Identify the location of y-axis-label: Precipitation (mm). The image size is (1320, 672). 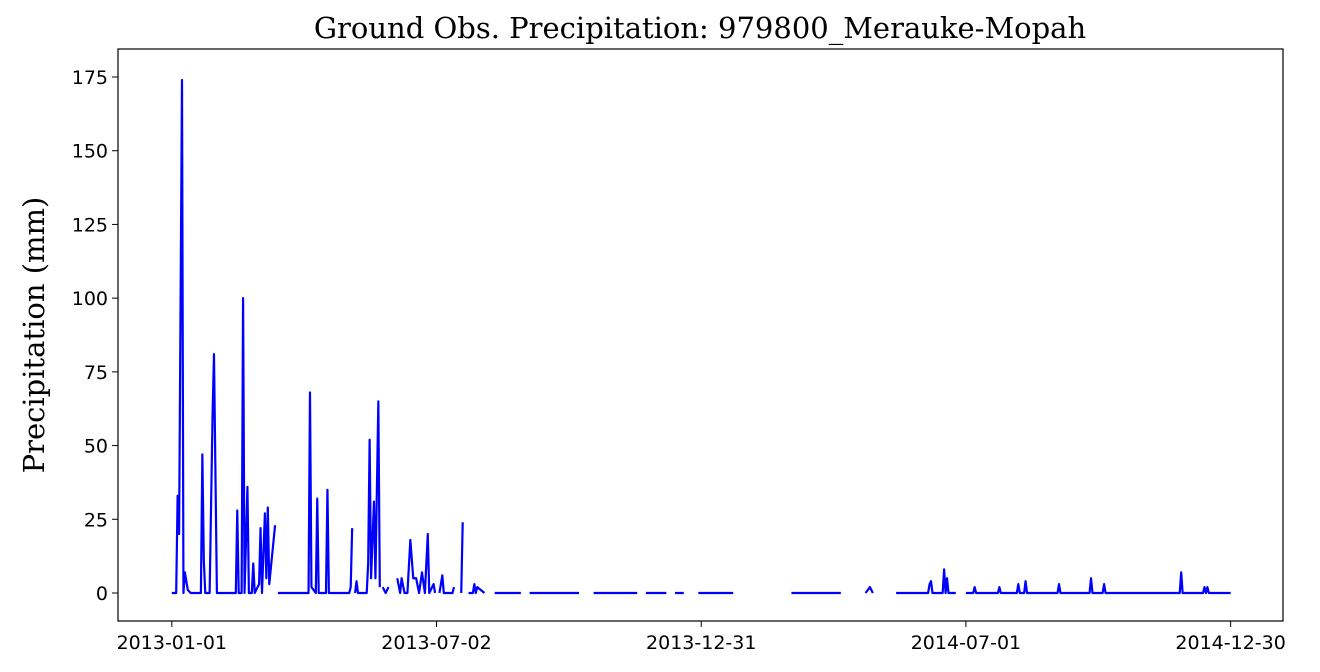
(34, 335).